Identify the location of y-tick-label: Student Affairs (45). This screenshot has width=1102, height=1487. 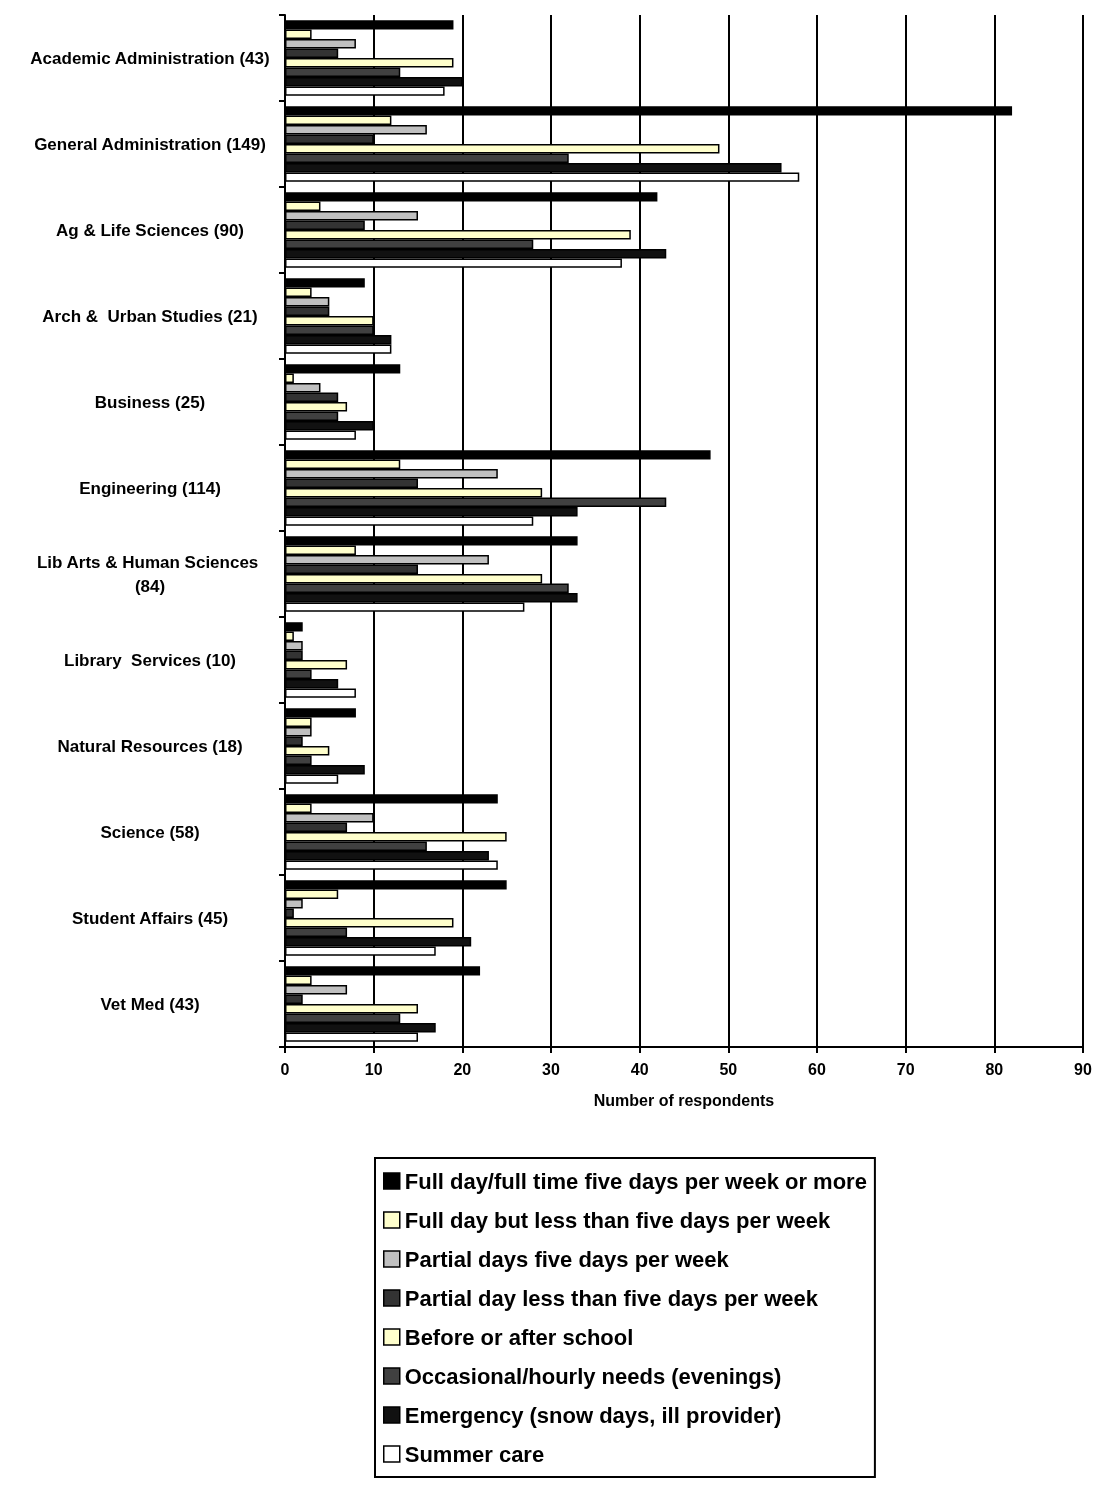
(150, 918).